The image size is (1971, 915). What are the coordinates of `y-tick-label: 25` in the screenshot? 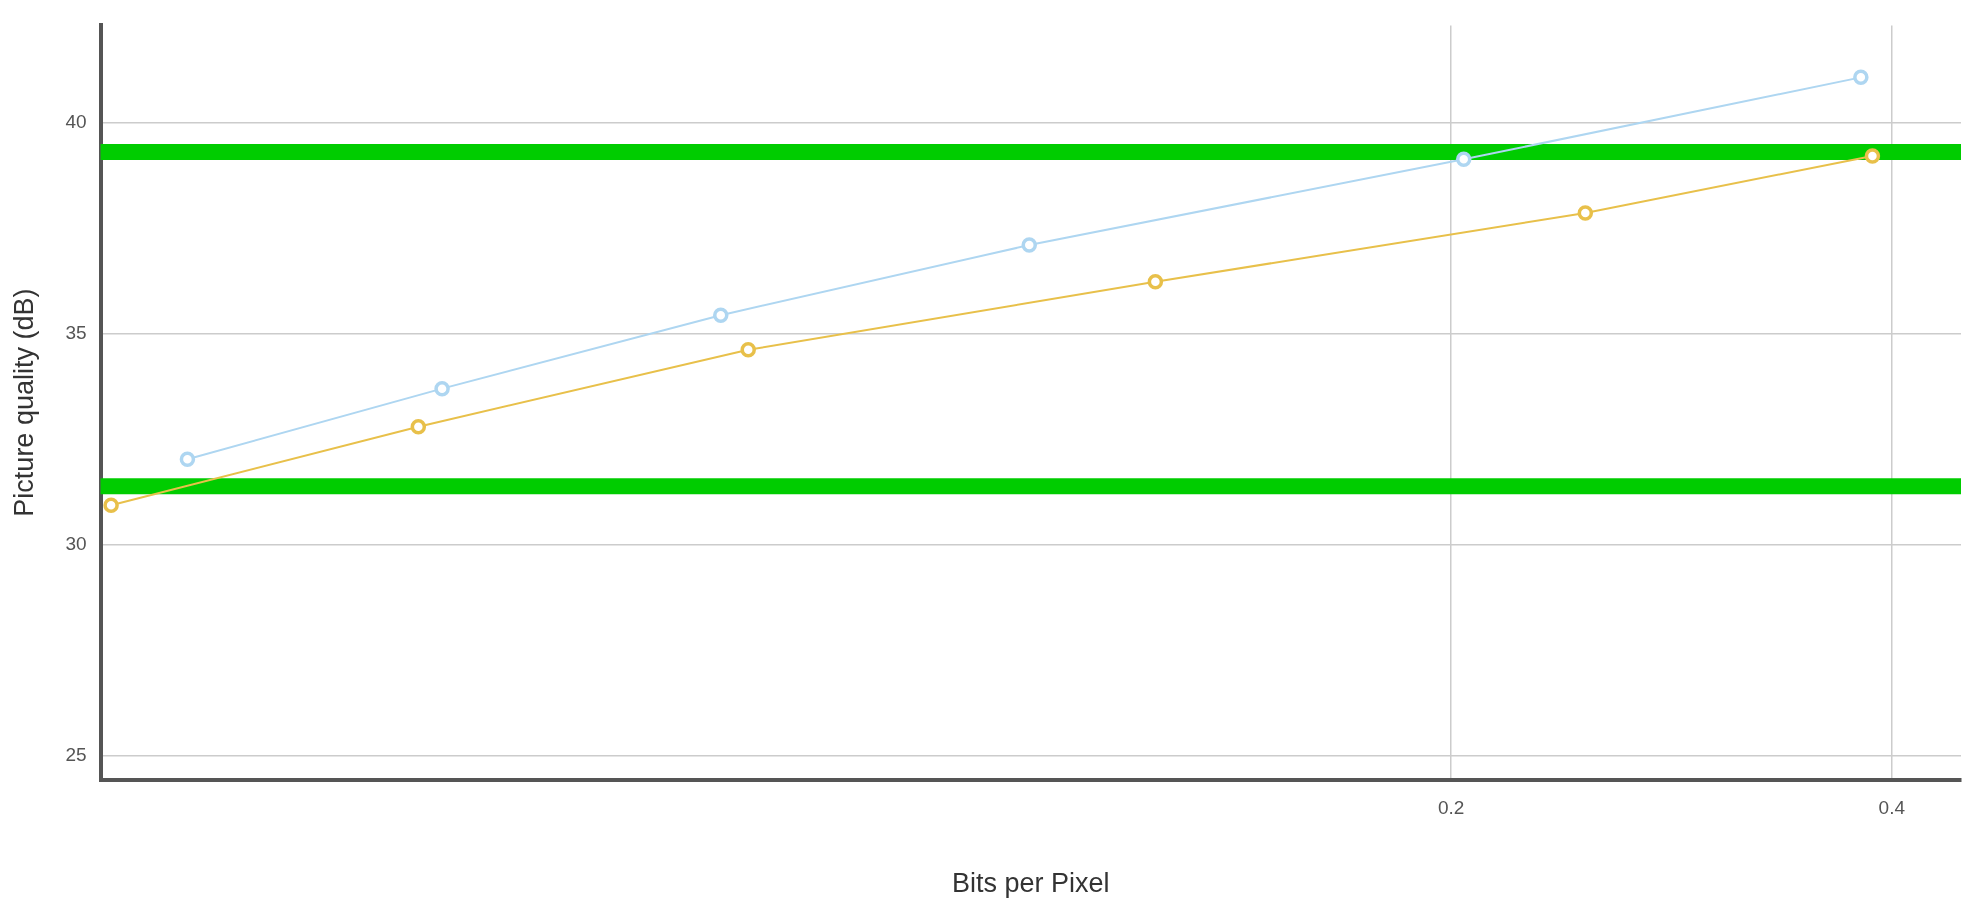 It's located at (76, 755).